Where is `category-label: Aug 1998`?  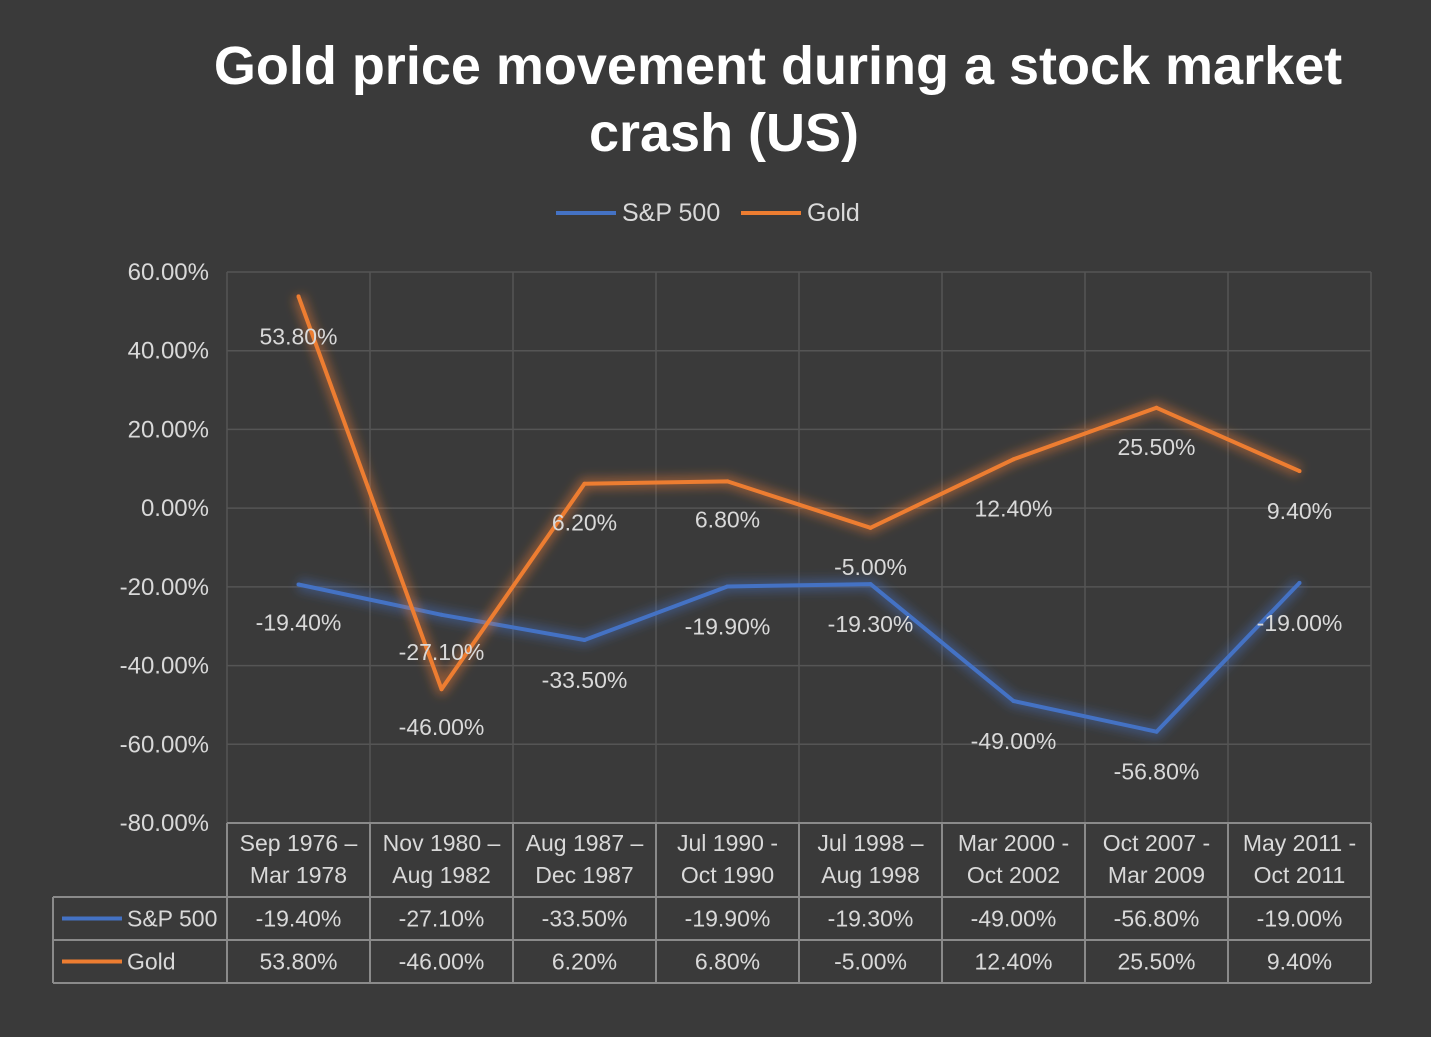
category-label: Aug 1998 is located at coordinates (870, 875).